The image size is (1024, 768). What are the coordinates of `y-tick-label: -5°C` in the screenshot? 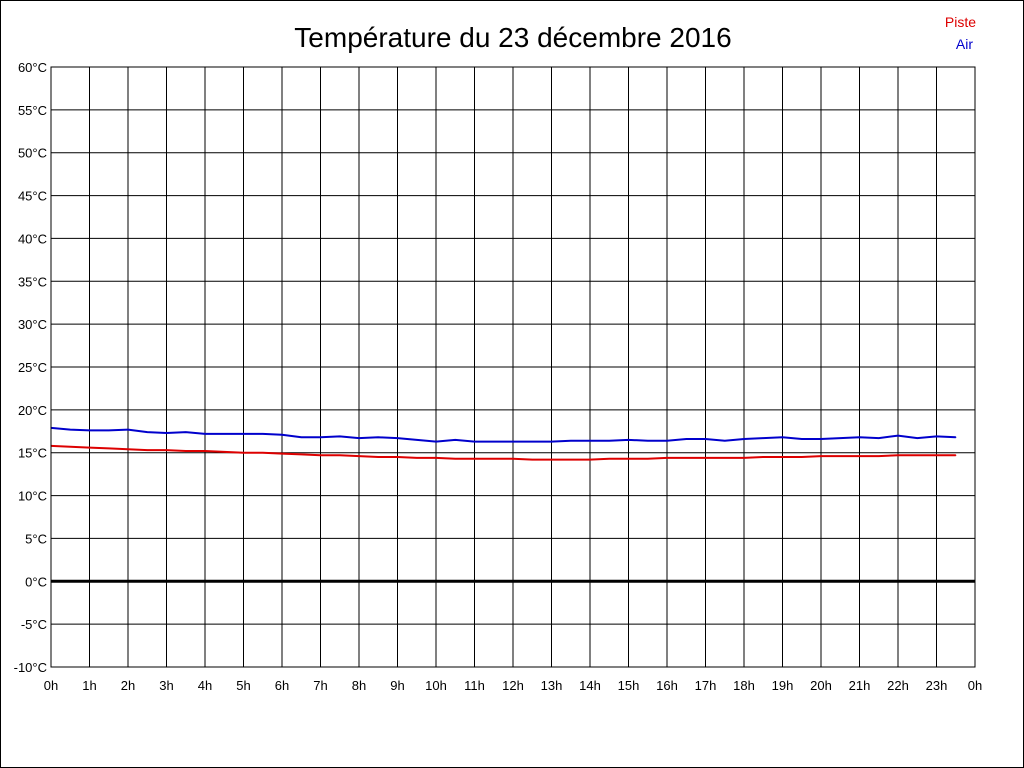 It's located at (34, 624).